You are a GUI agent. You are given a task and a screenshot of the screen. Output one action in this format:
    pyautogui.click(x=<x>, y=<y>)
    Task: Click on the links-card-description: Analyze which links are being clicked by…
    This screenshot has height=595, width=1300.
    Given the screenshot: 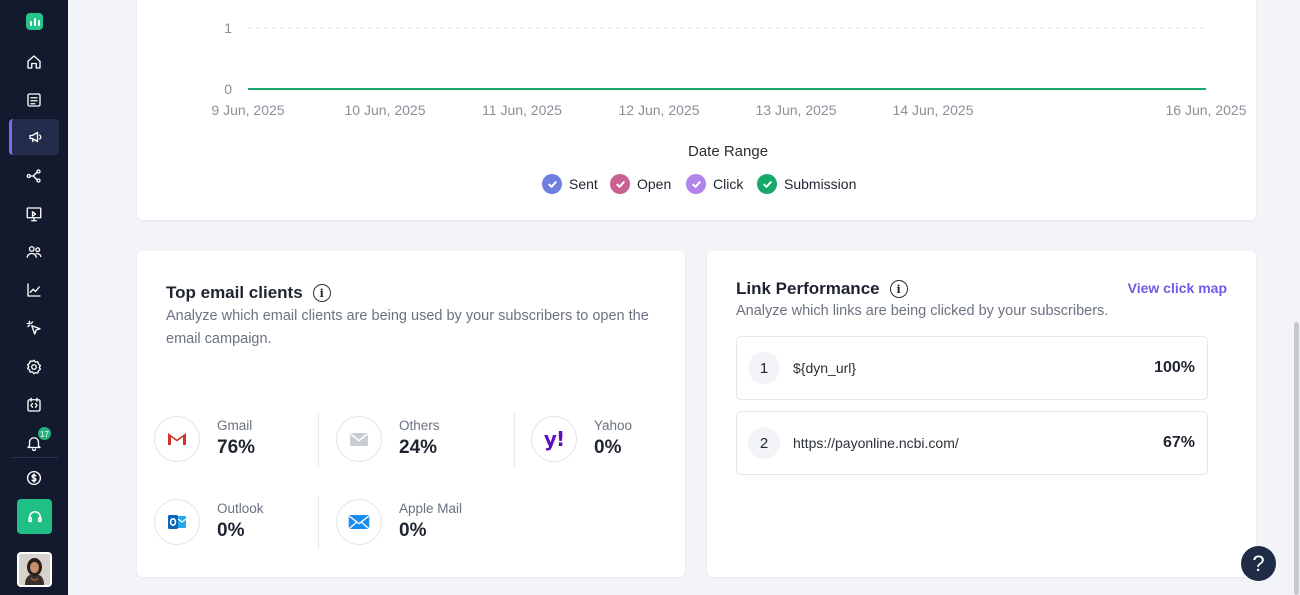 What is the action you would take?
    pyautogui.click(x=922, y=311)
    